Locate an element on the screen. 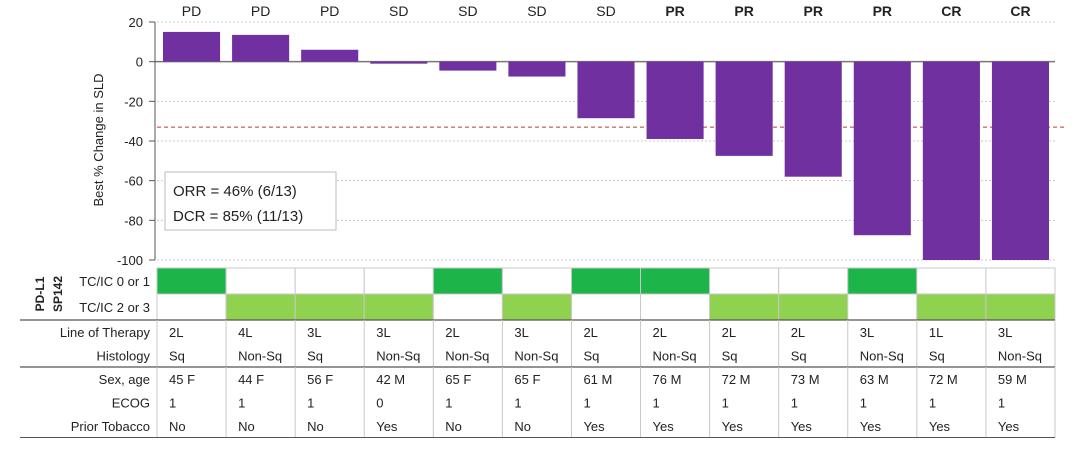 The height and width of the screenshot is (450, 1080). table-cell: 1L is located at coordinates (936, 332).